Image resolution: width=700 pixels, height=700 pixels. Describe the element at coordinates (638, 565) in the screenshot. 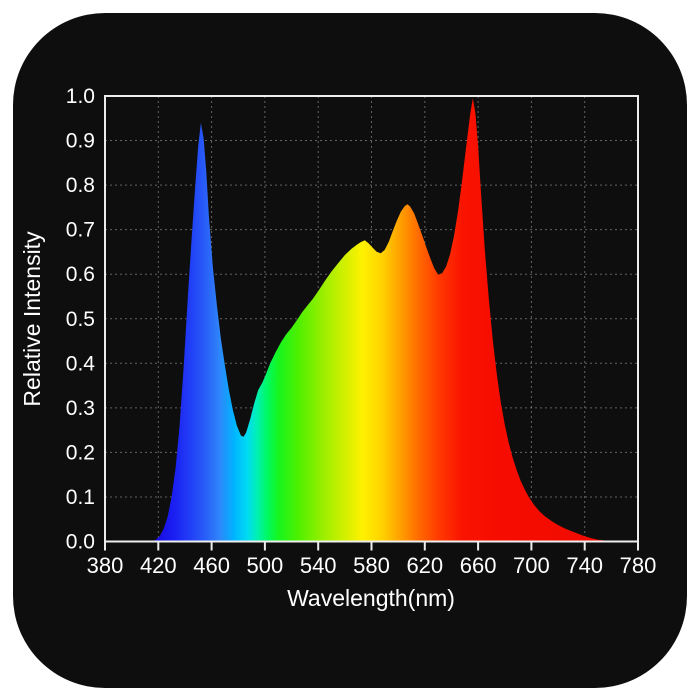

I see `x-tick-label: 780` at that location.